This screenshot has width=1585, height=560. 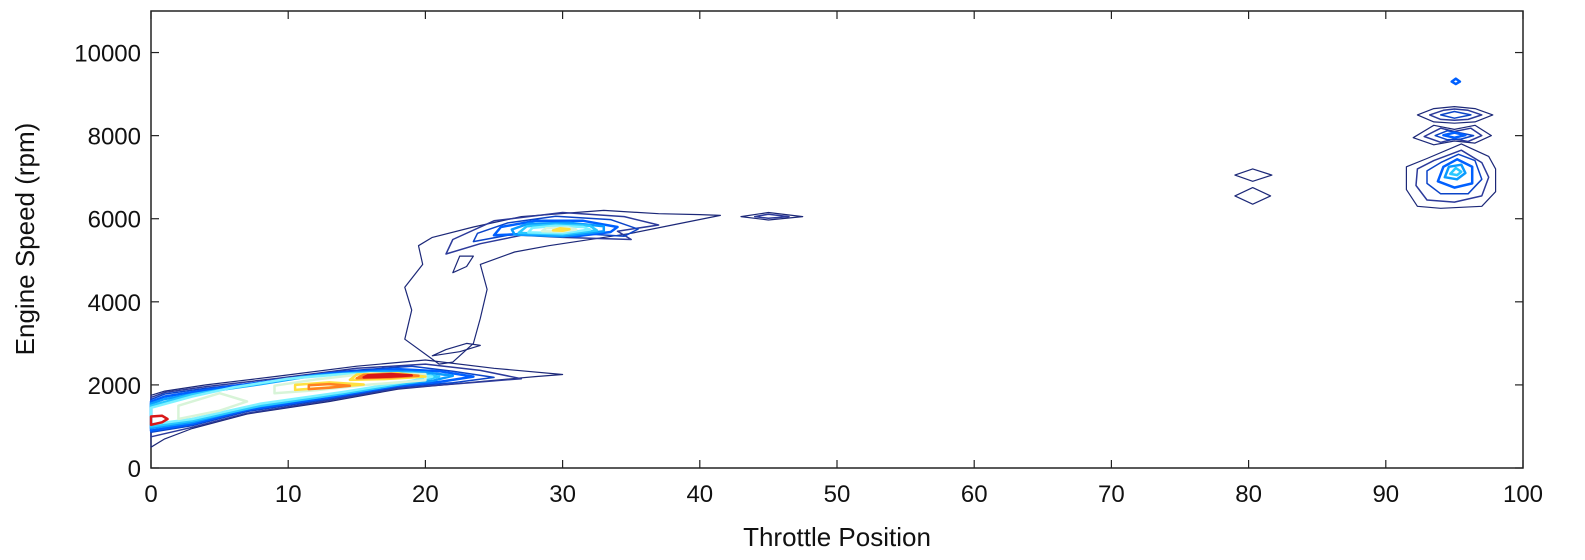 I want to click on y-tick-label: 2000, so click(x=114, y=386).